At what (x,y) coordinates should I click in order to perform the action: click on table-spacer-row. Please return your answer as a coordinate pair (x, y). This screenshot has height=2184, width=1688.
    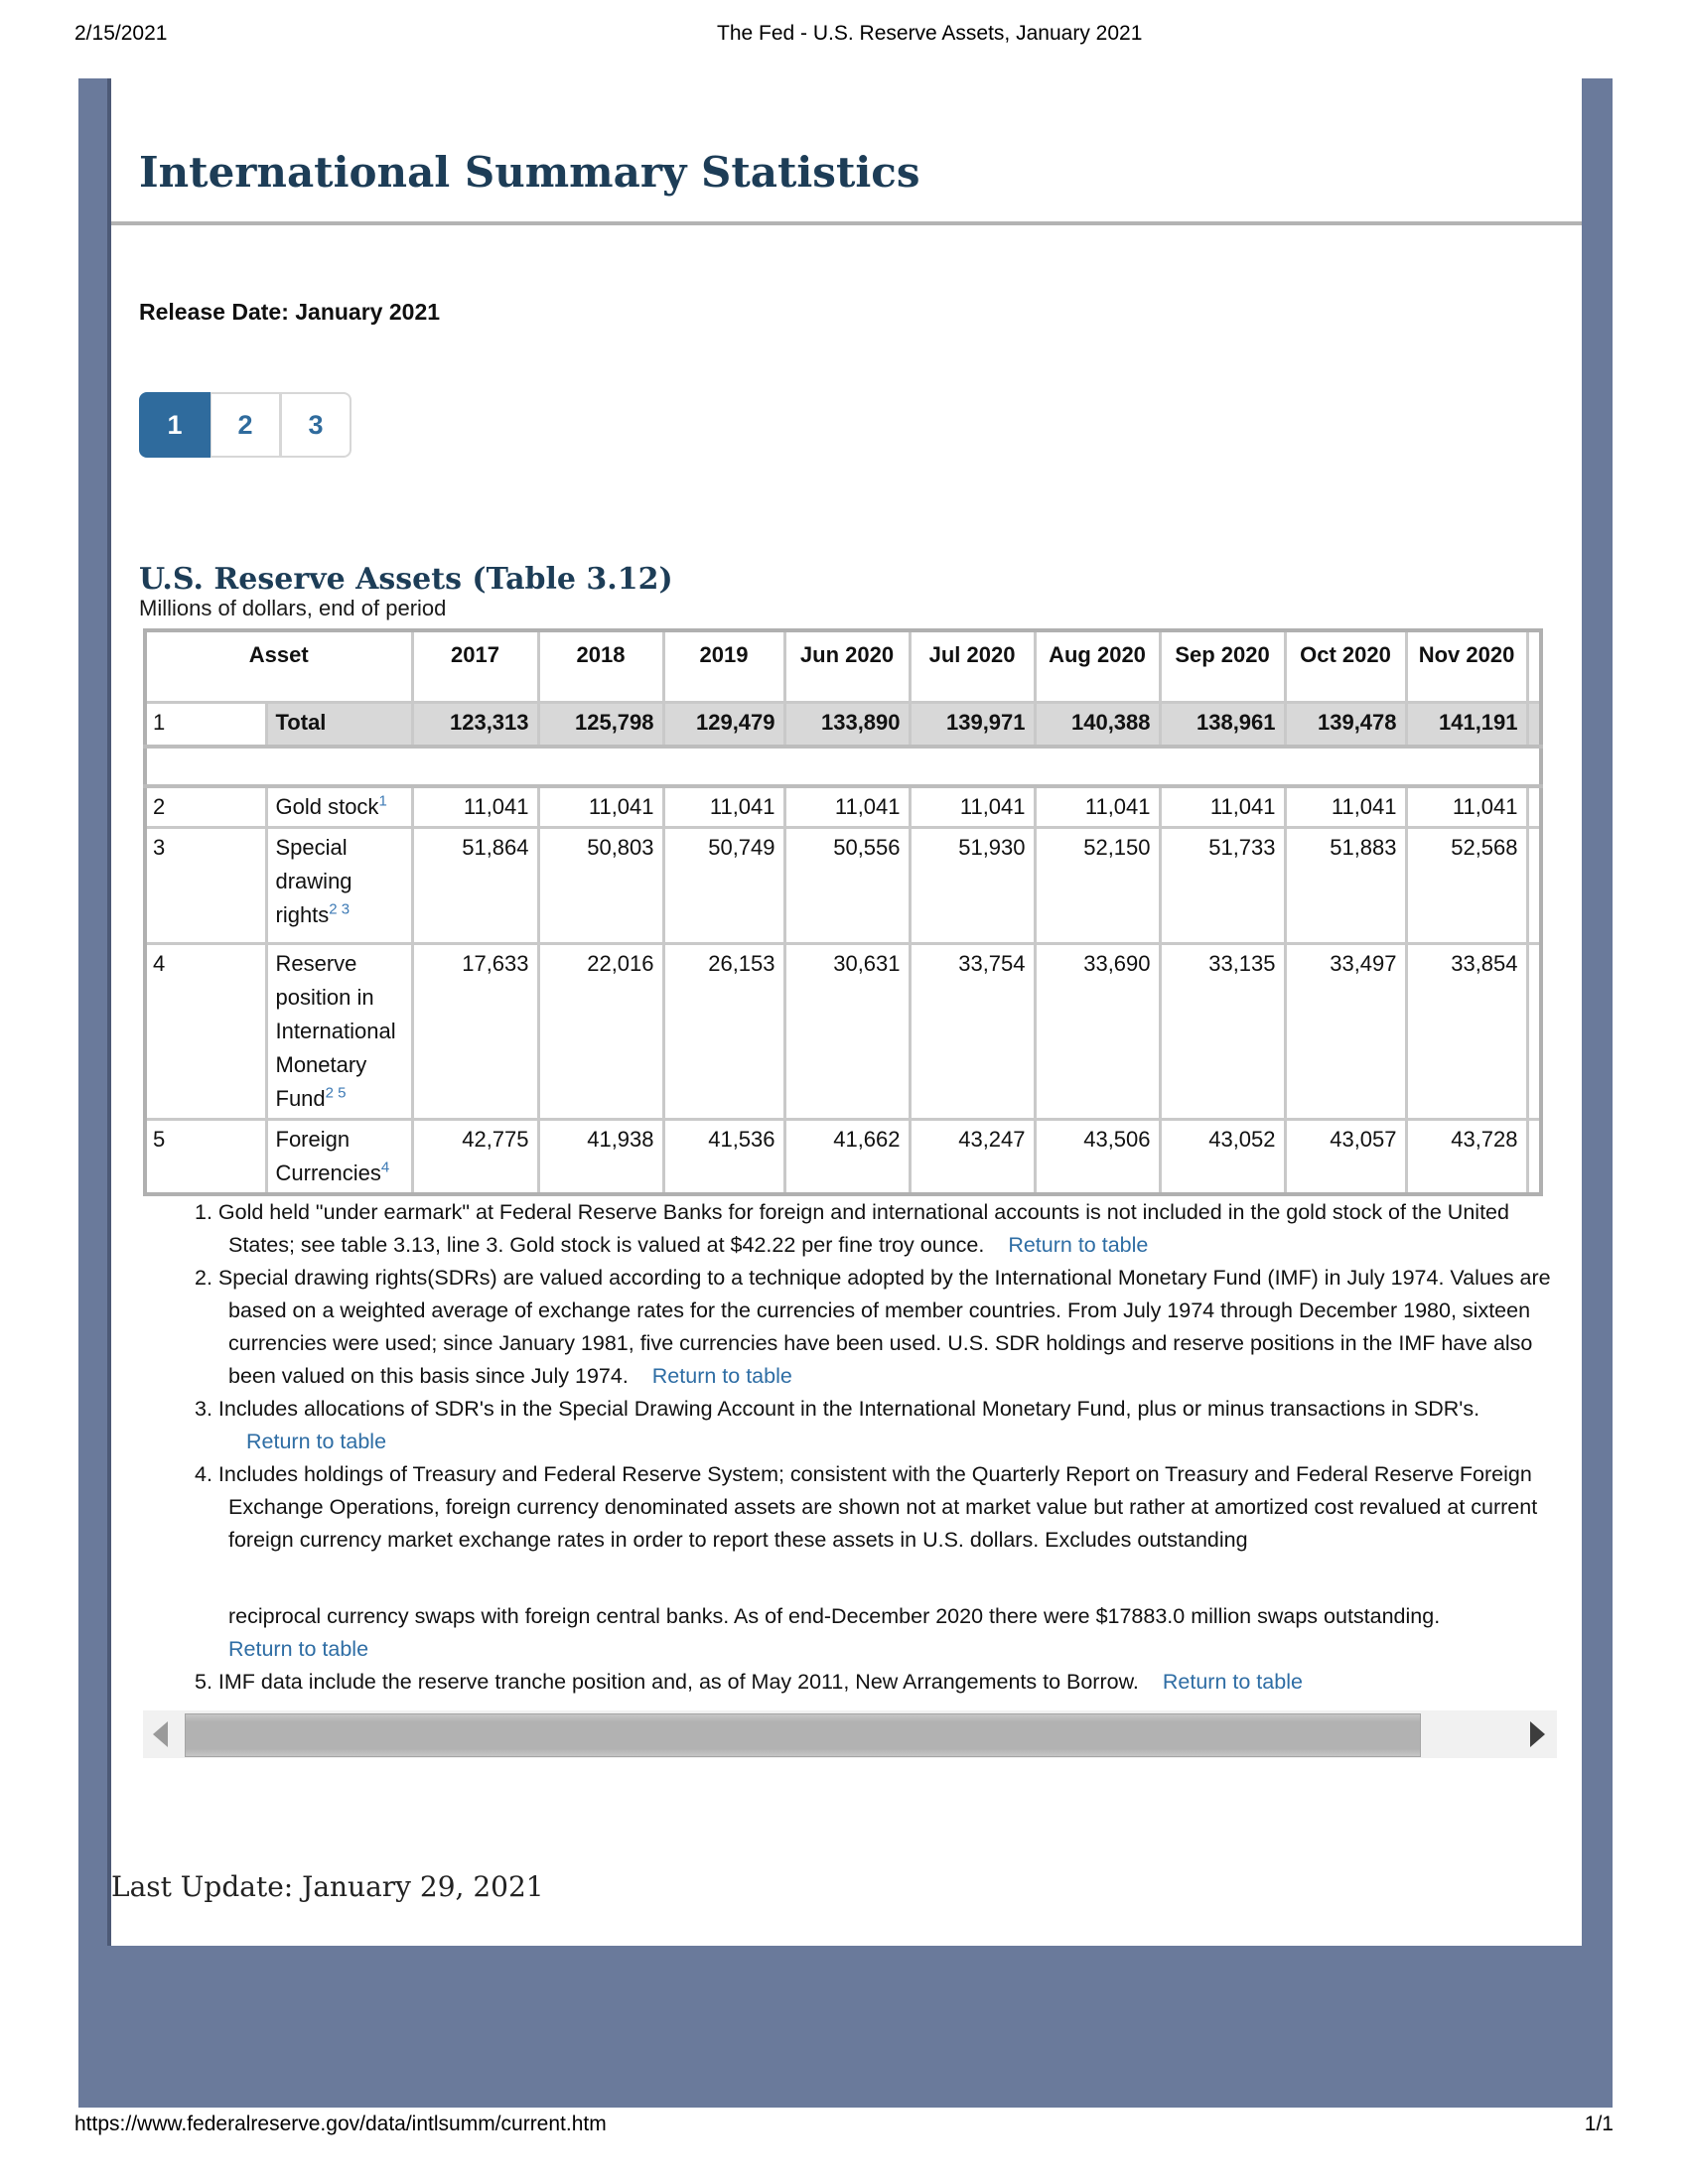
    Looking at the image, I should click on (843, 766).